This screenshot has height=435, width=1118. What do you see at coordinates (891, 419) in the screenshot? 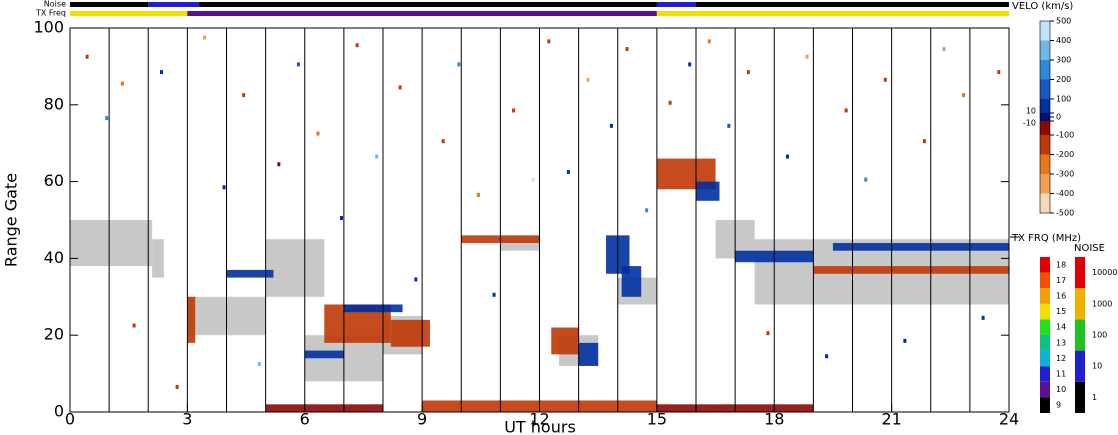
I see `x-tick-label: 21` at bounding box center [891, 419].